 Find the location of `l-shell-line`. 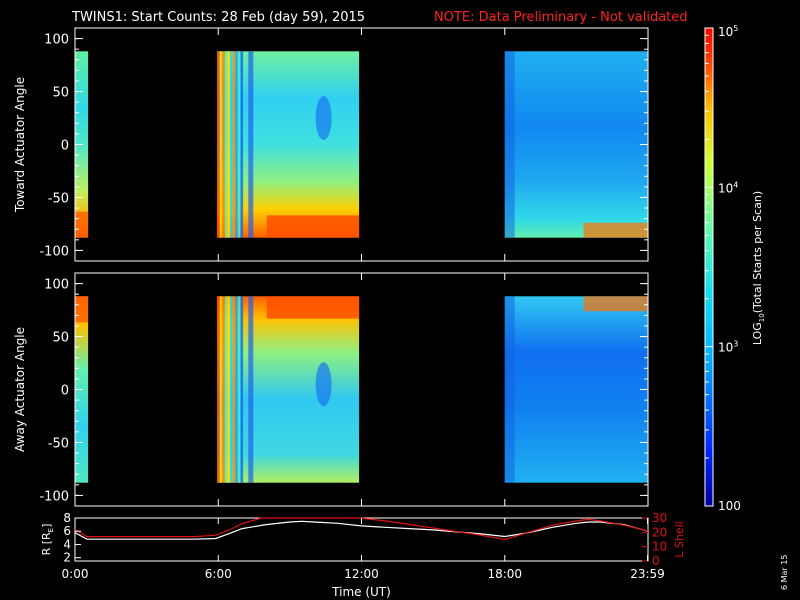

l-shell-line is located at coordinates (361, 529).